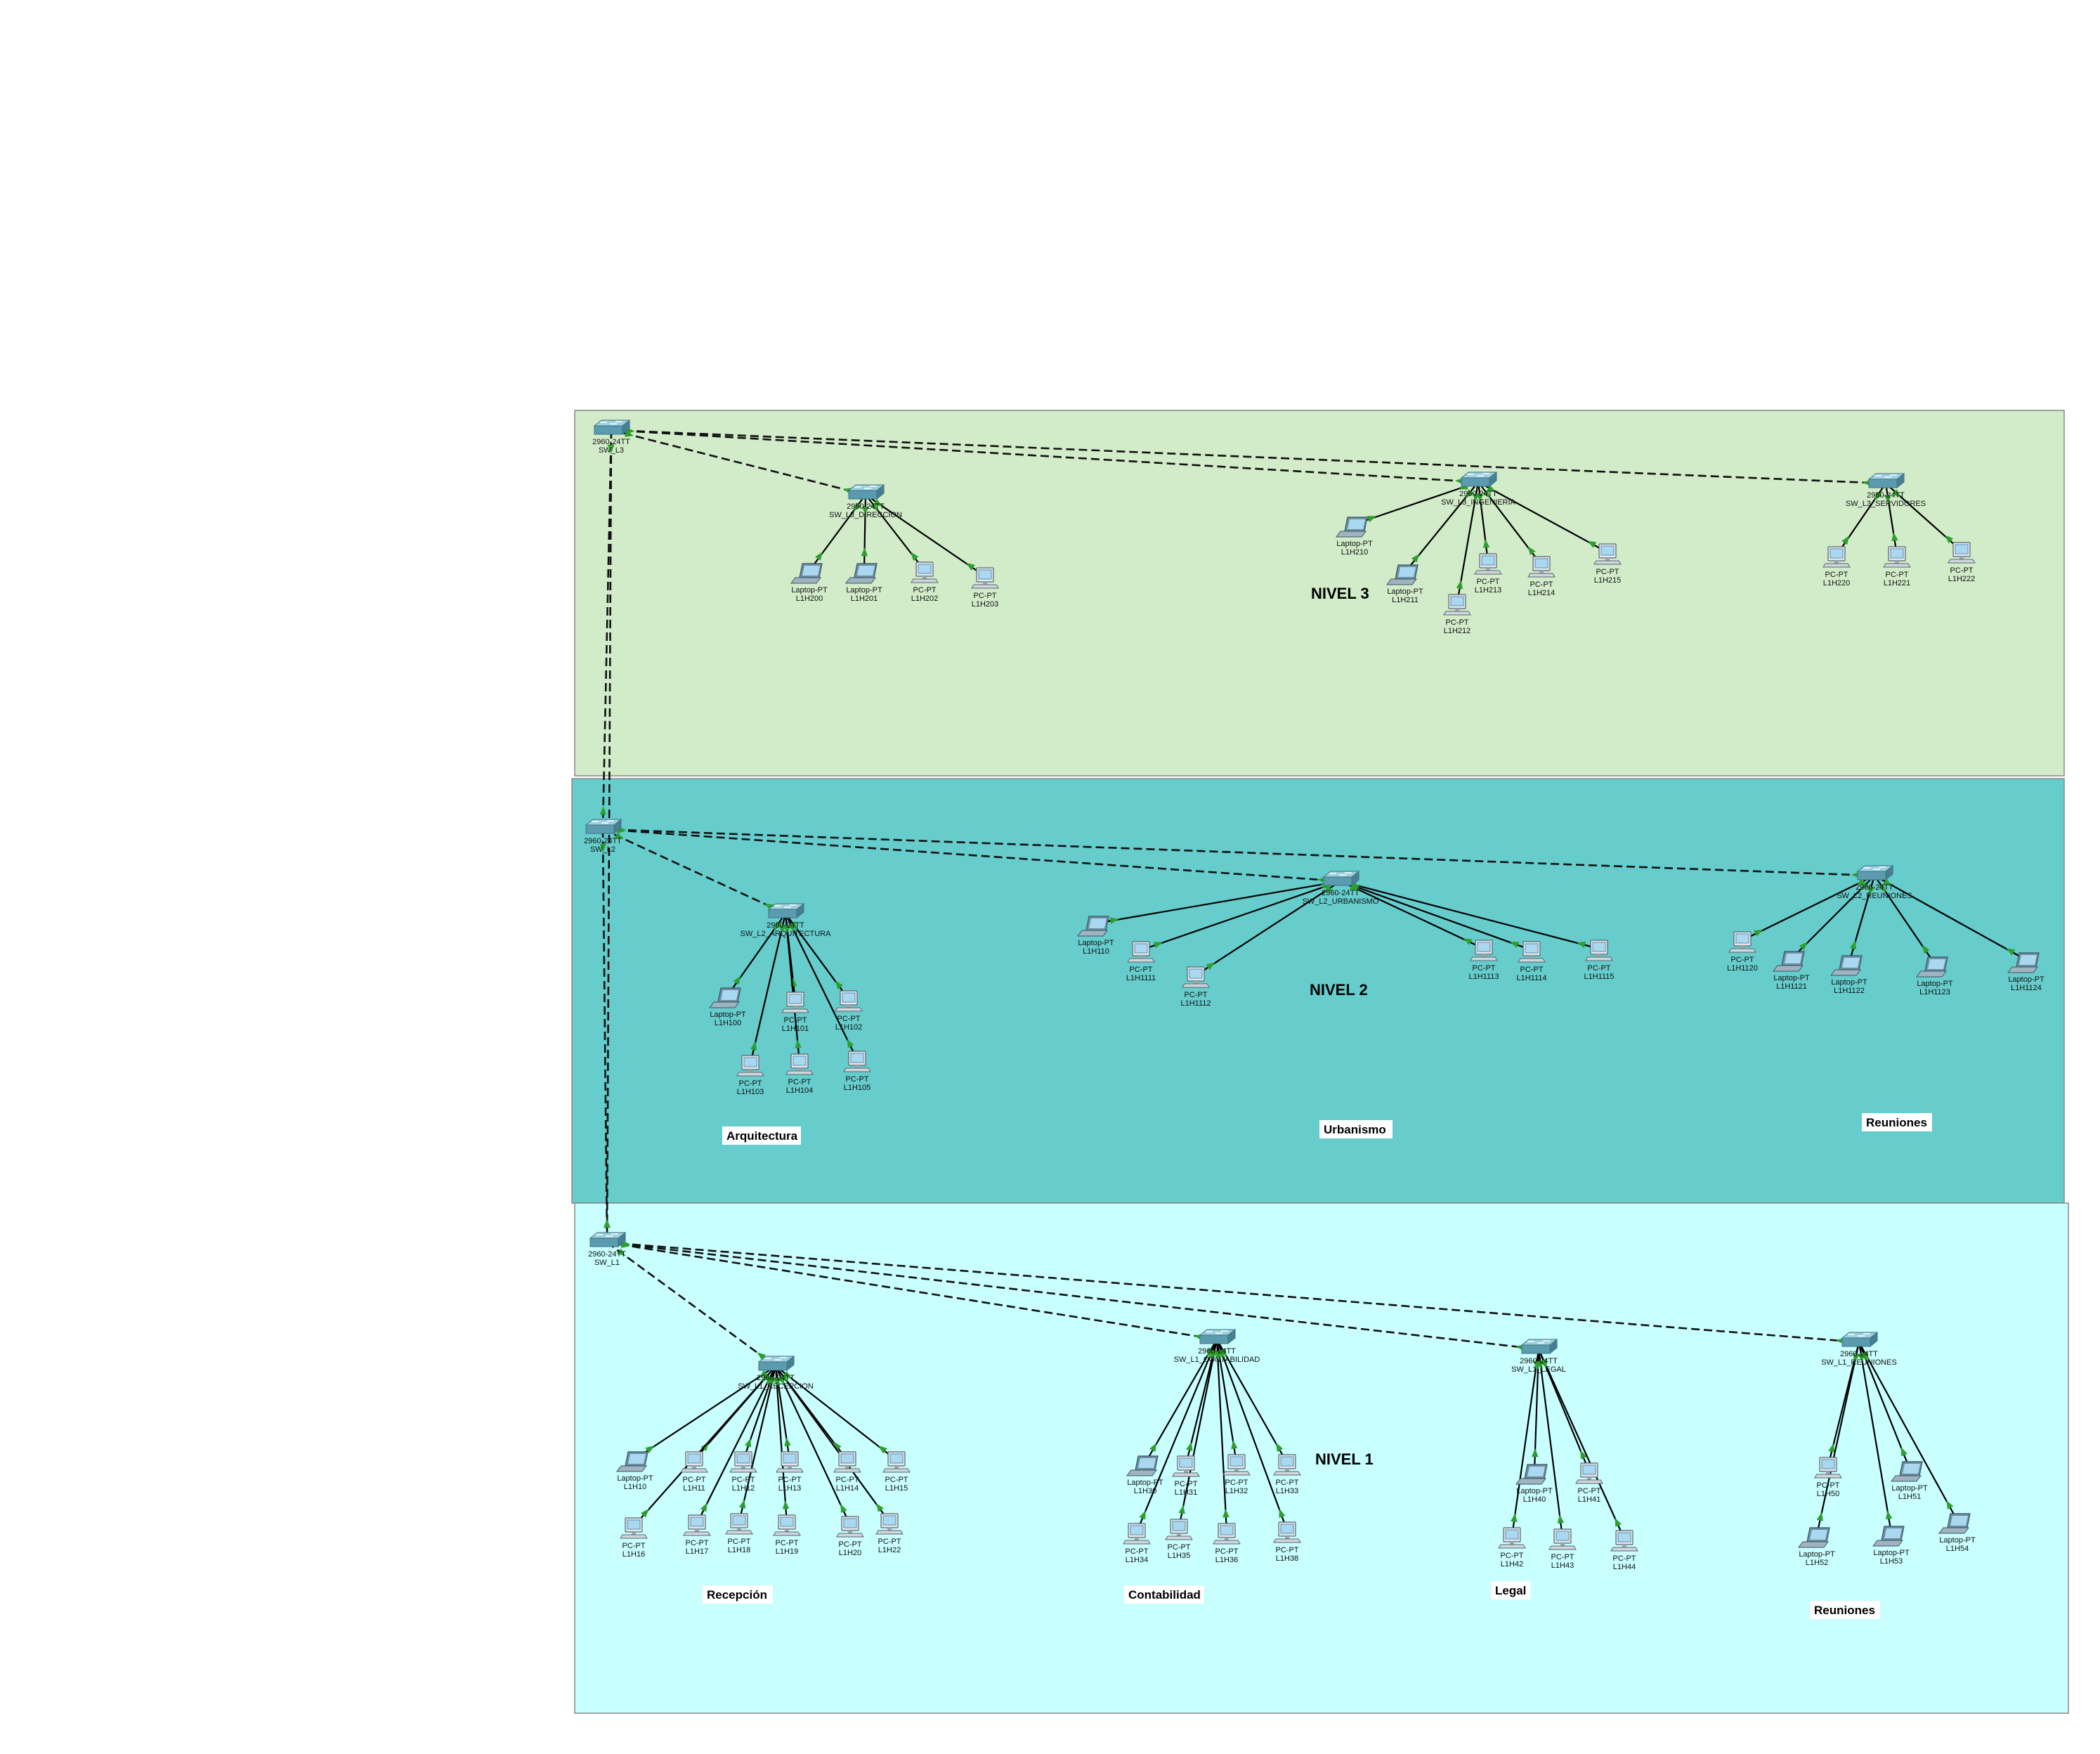 The image size is (2100, 1754). What do you see at coordinates (836, 1413) in the screenshot?
I see `access-link-L1H15` at bounding box center [836, 1413].